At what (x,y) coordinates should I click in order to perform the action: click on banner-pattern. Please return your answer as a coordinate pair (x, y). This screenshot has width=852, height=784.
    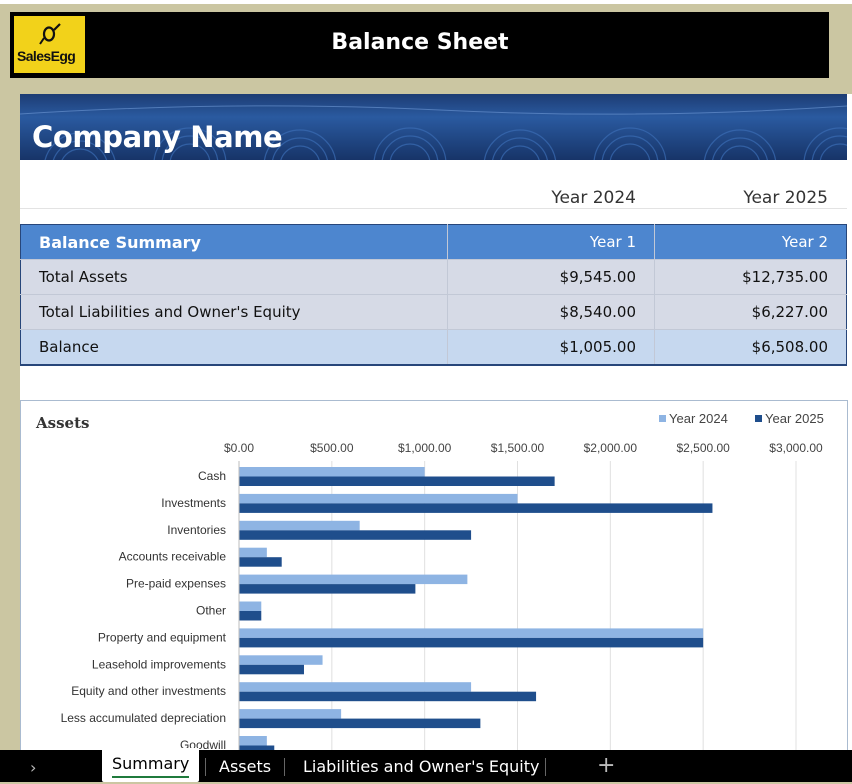
    Looking at the image, I should click on (433, 132).